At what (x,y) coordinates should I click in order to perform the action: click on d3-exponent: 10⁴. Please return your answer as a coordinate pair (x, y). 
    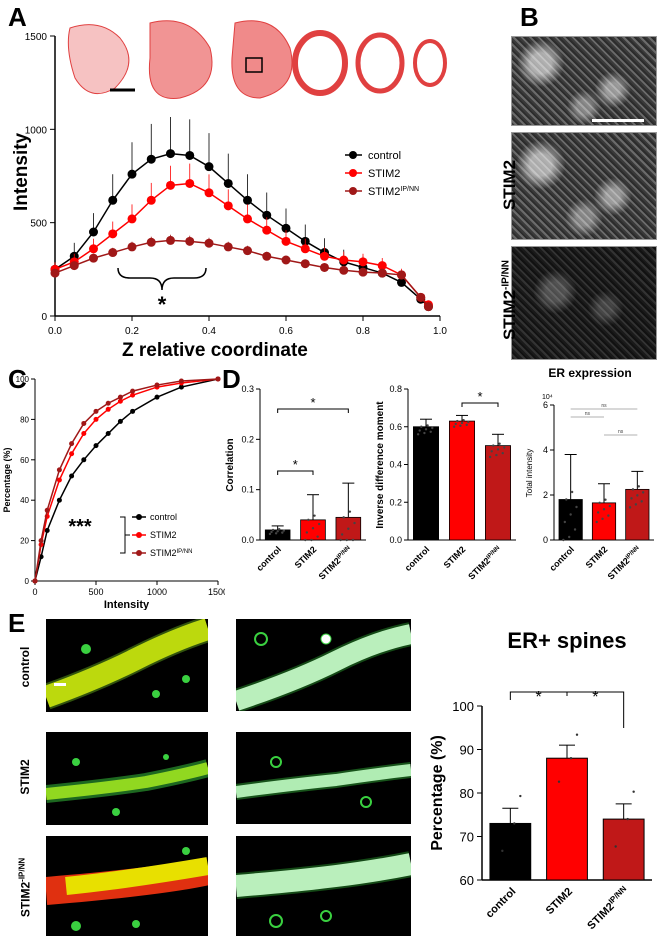
    Looking at the image, I should click on (547, 397).